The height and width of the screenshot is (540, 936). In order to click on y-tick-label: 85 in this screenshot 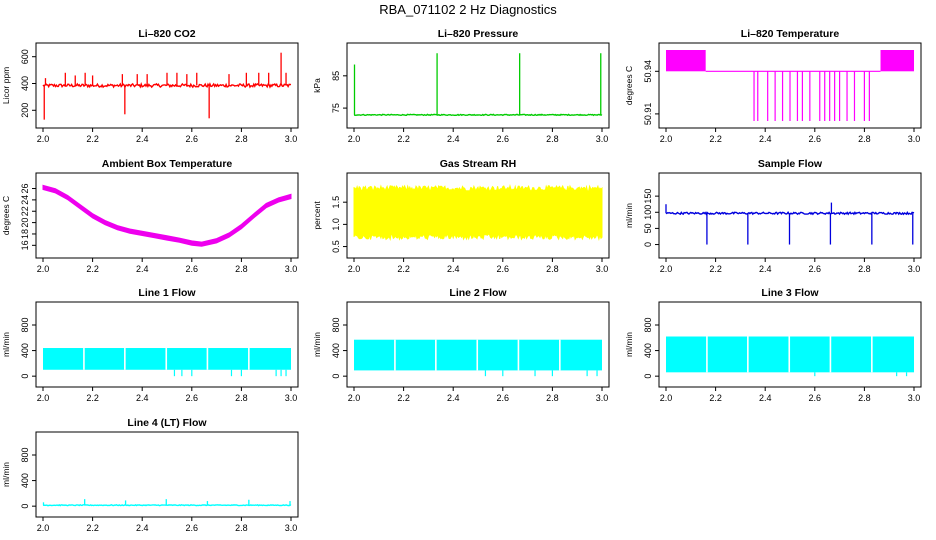, I will do `click(336, 76)`.